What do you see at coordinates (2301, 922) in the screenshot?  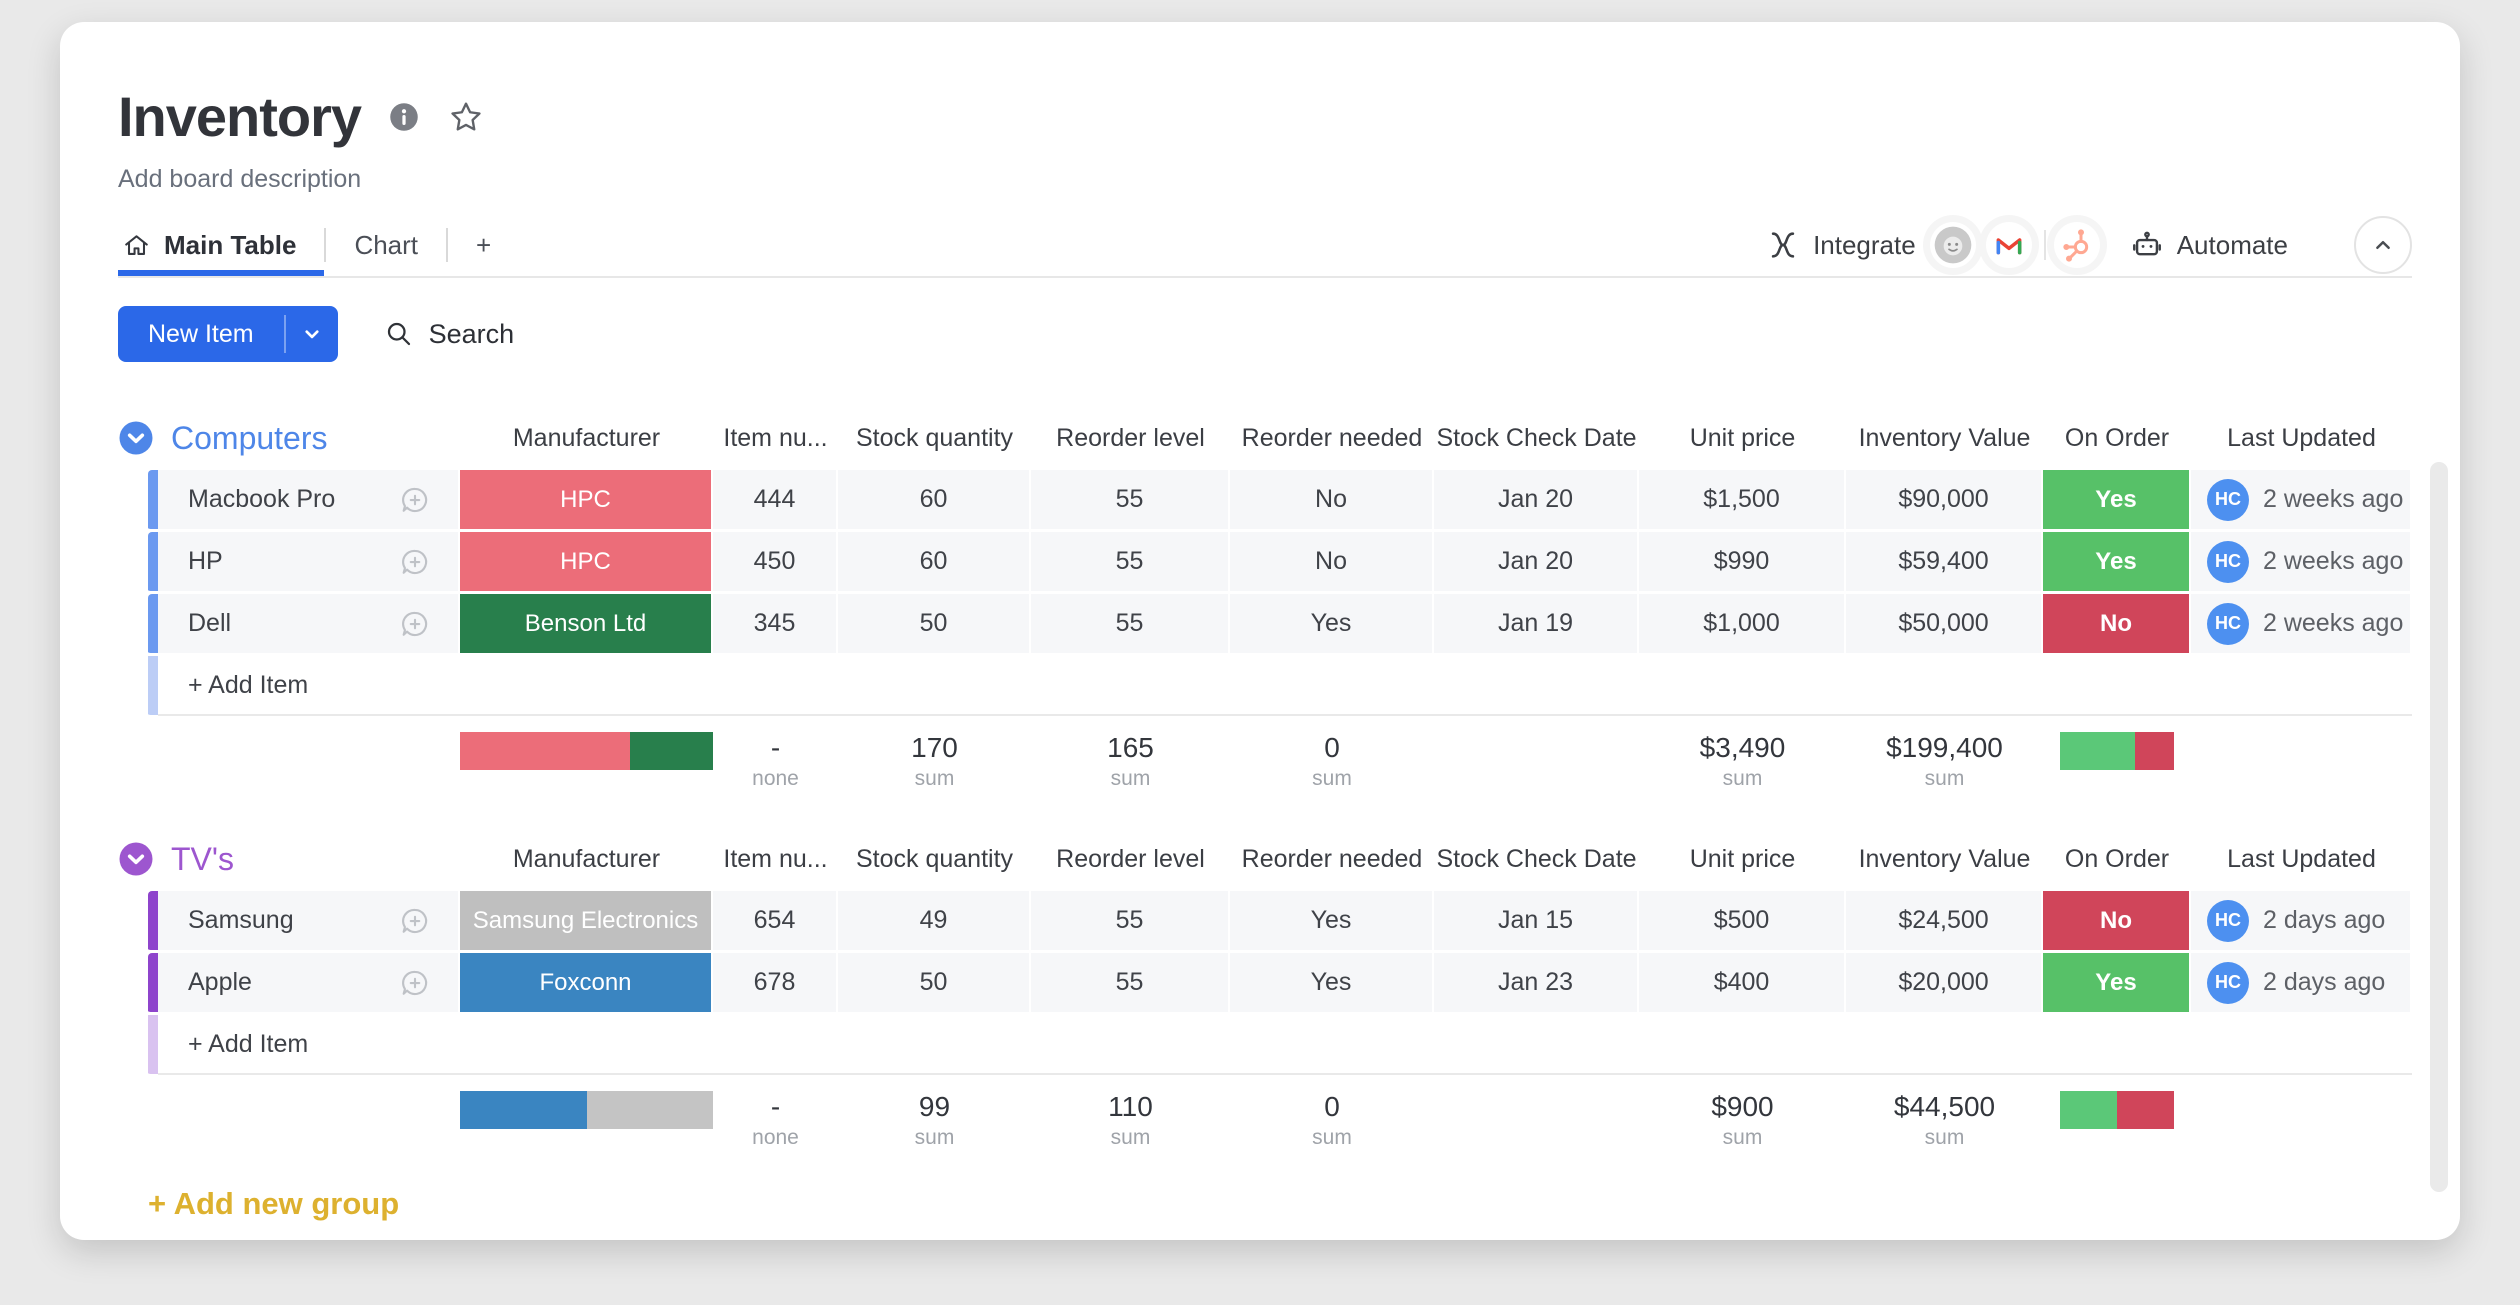 I see `cell-last-updated: HC 2 days ago` at bounding box center [2301, 922].